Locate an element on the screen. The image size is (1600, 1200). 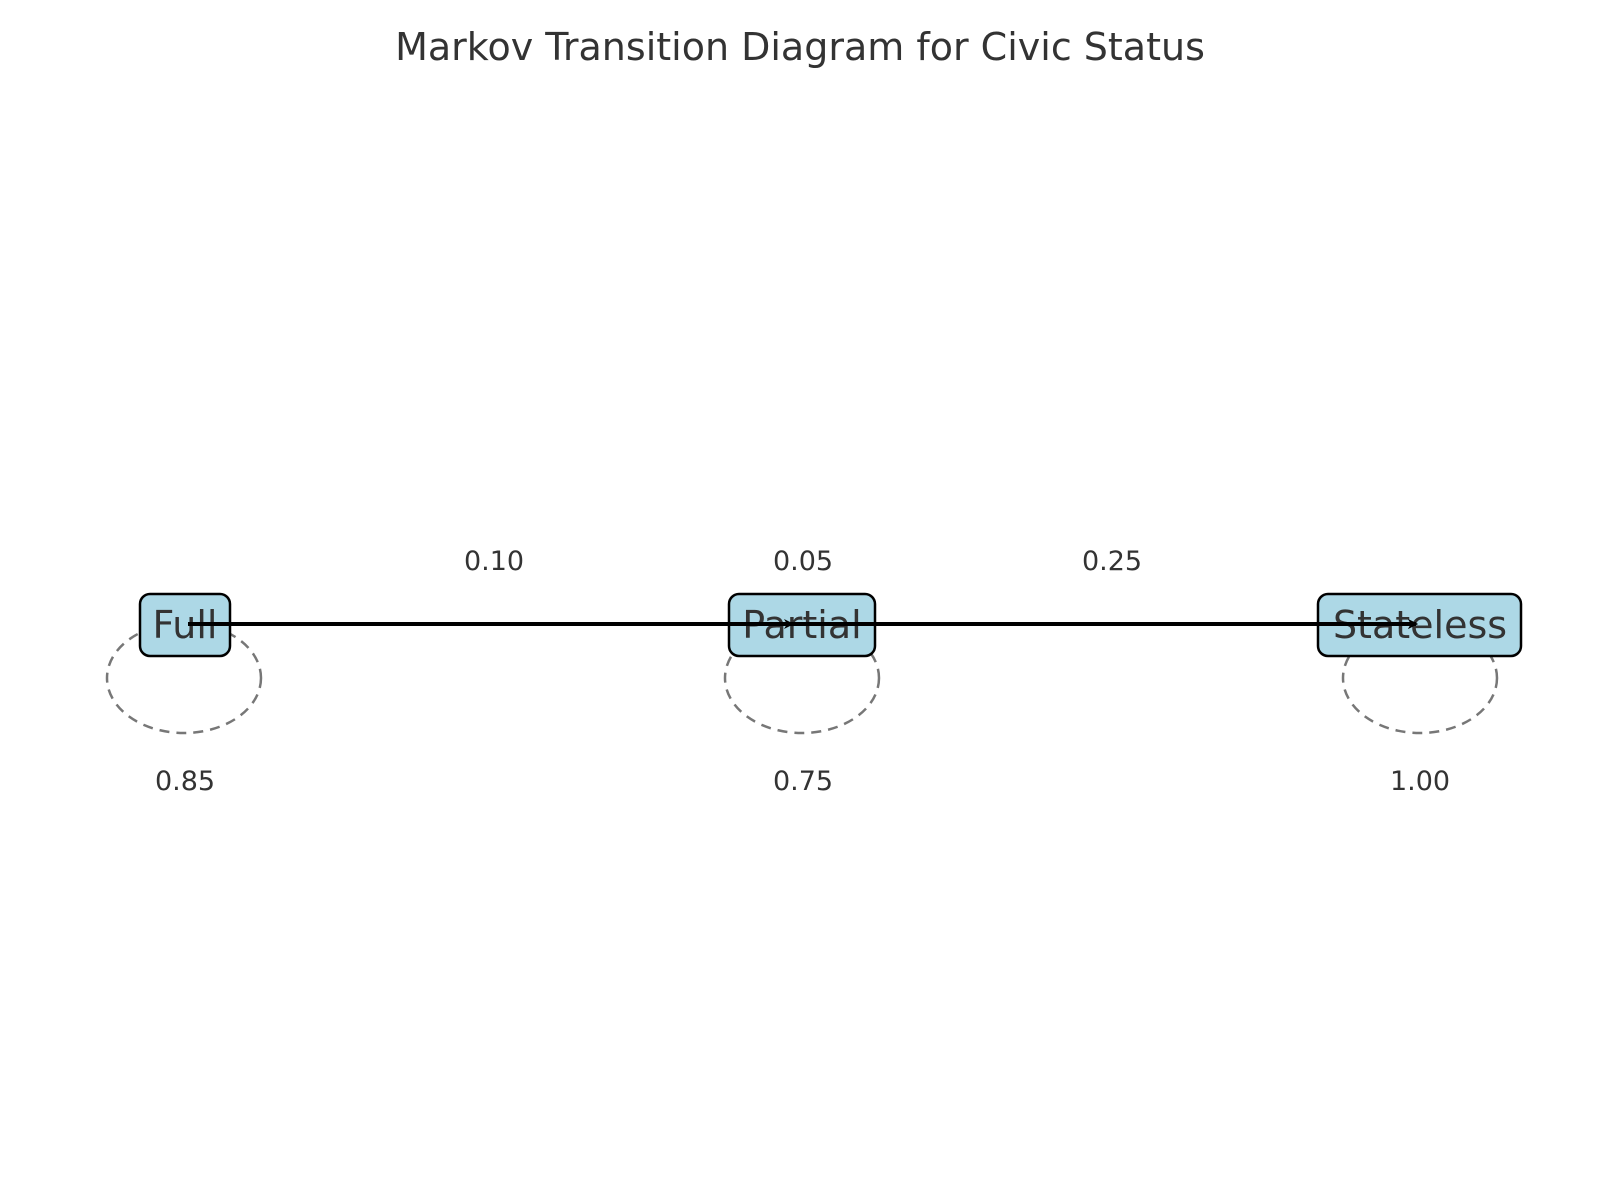
loop-label-full: 0.85 is located at coordinates (185, 781).